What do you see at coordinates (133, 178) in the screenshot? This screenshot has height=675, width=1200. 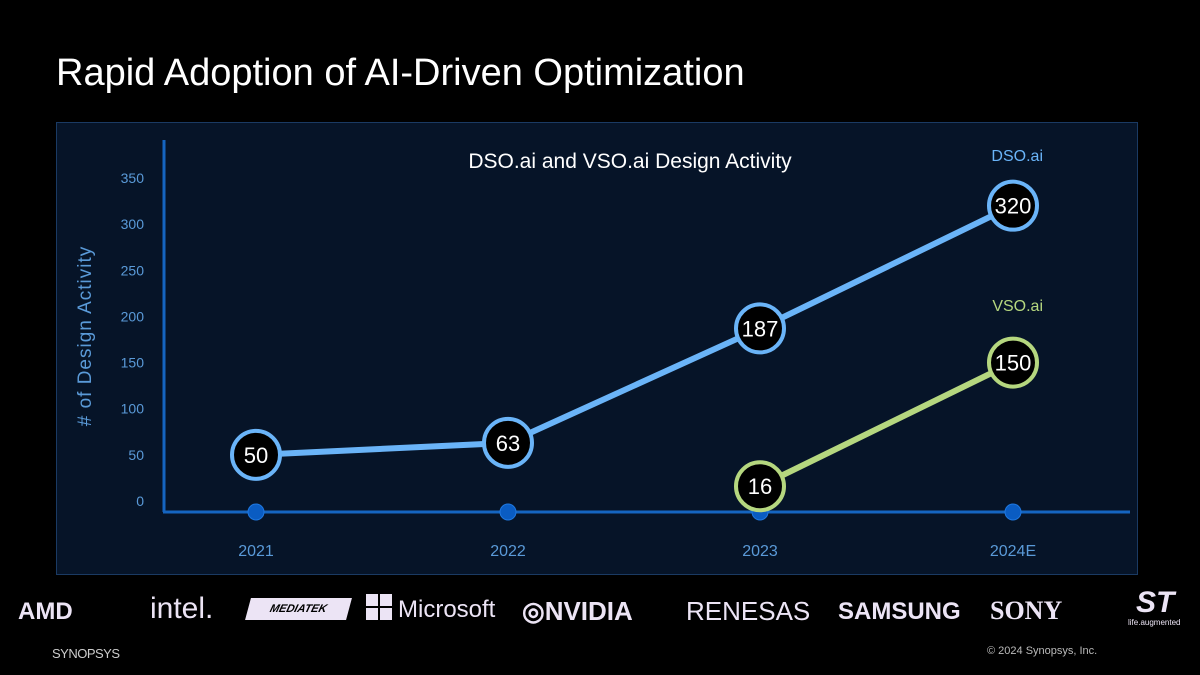 I see `y-tick-label: 350` at bounding box center [133, 178].